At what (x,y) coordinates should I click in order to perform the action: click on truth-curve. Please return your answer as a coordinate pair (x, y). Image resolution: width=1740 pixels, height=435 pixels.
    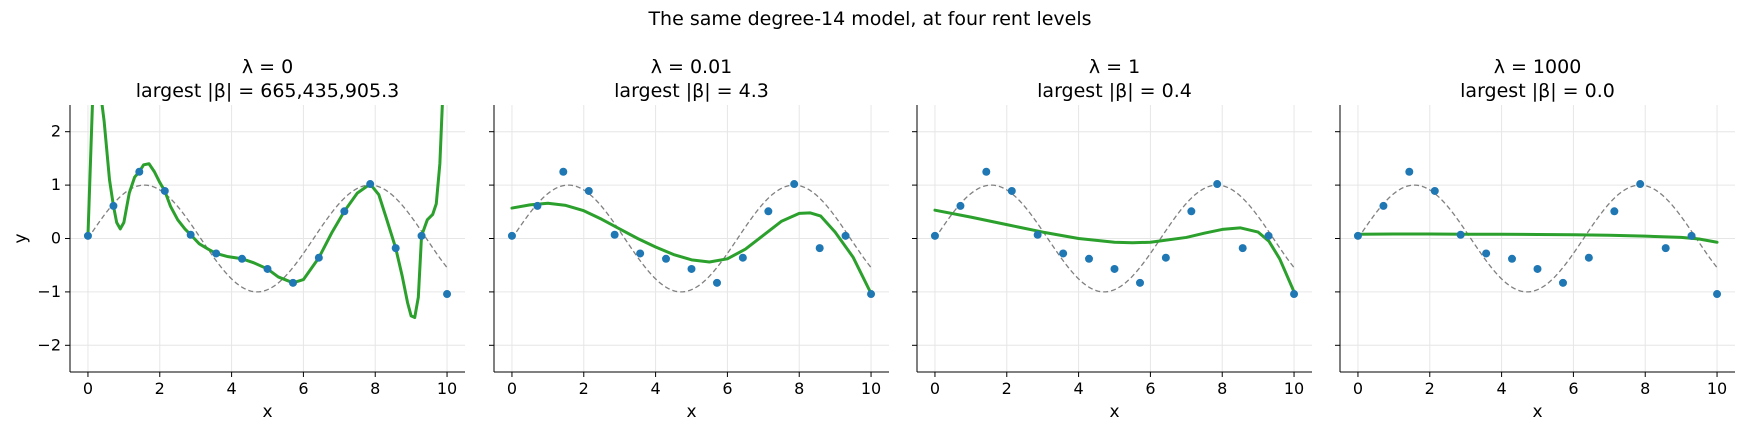
    Looking at the image, I should click on (1114, 238).